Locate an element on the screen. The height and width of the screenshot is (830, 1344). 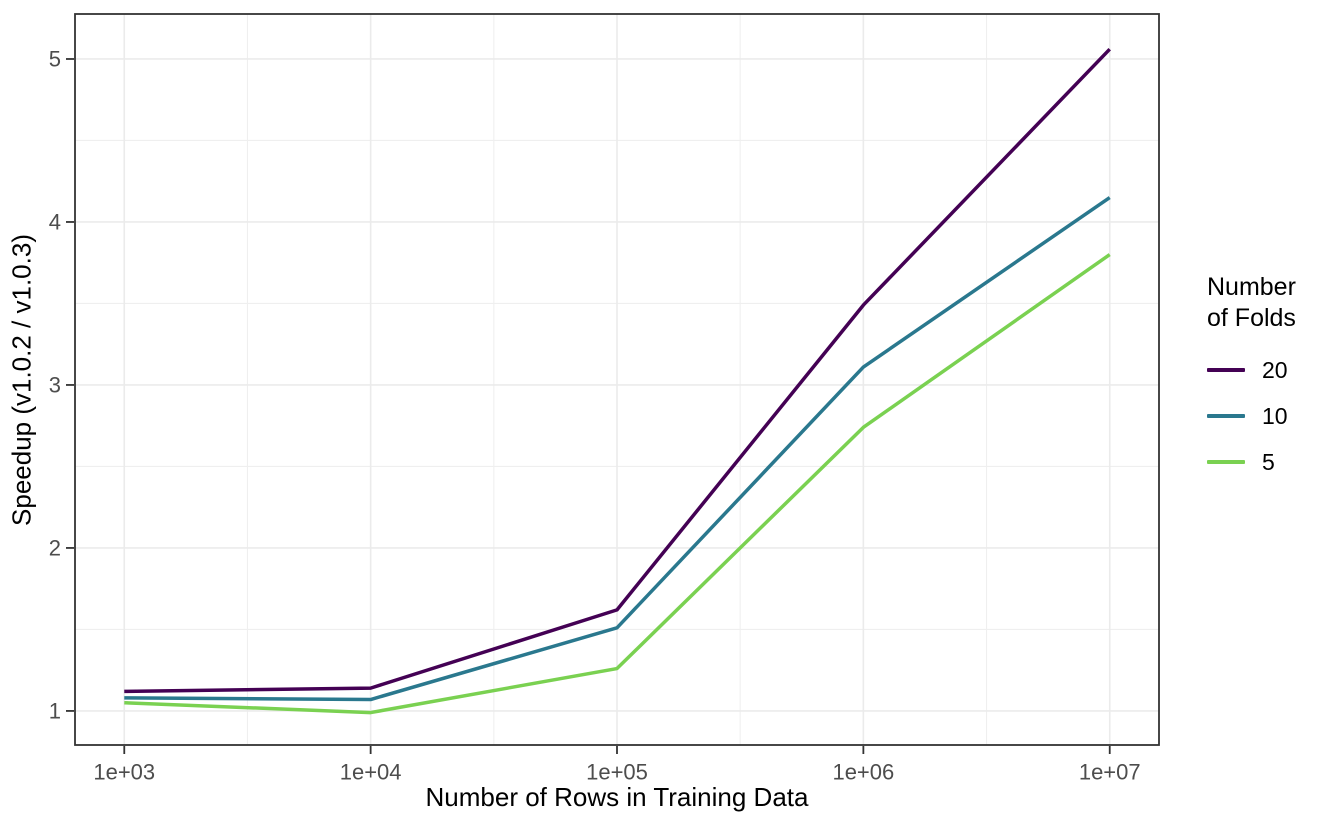
y-tick-label: 4 is located at coordinates (55, 221).